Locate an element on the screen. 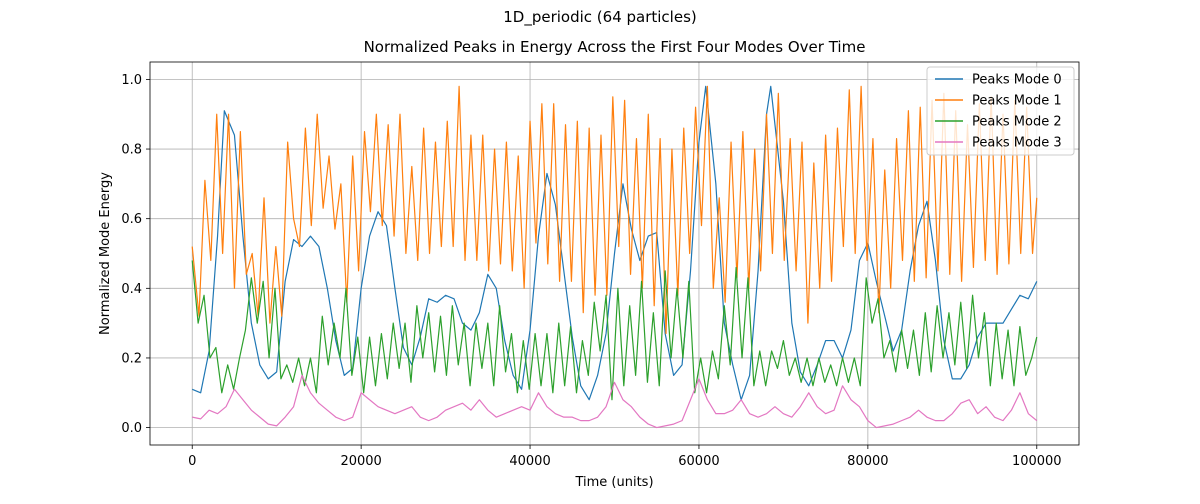  legend-box is located at coordinates (1000, 111).